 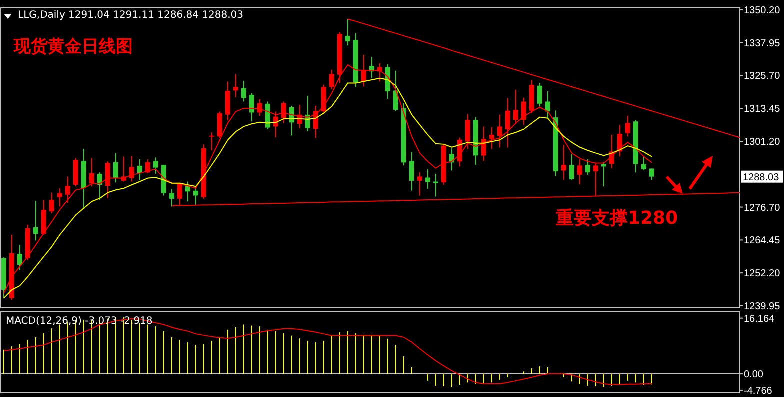 What do you see at coordinates (762, 241) in the screenshot?
I see `y-tick-label: 1264.45` at bounding box center [762, 241].